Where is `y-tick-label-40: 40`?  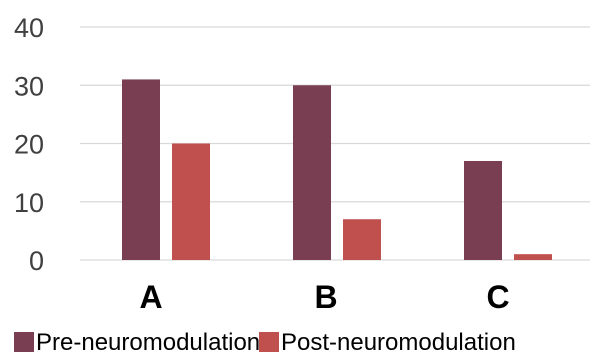 y-tick-label-40: 40 is located at coordinates (29, 28).